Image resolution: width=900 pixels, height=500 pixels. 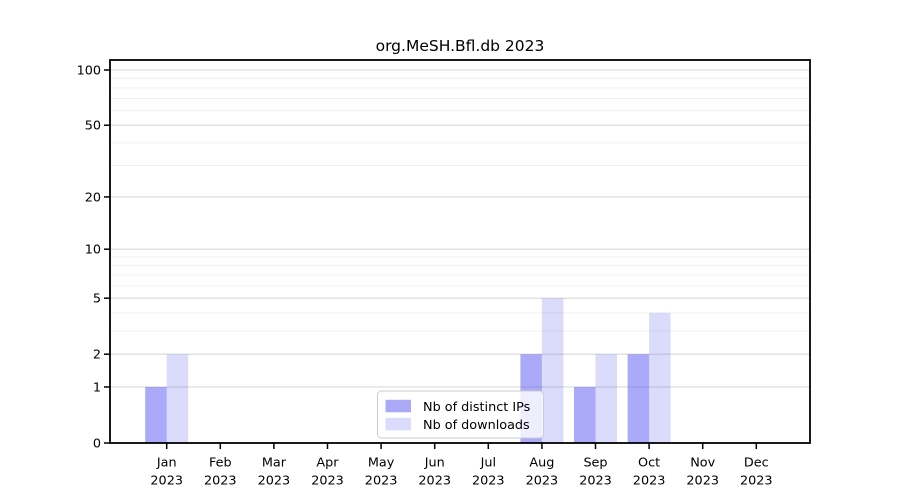 What do you see at coordinates (93, 126) in the screenshot?
I see `y-tick-label: 50` at bounding box center [93, 126].